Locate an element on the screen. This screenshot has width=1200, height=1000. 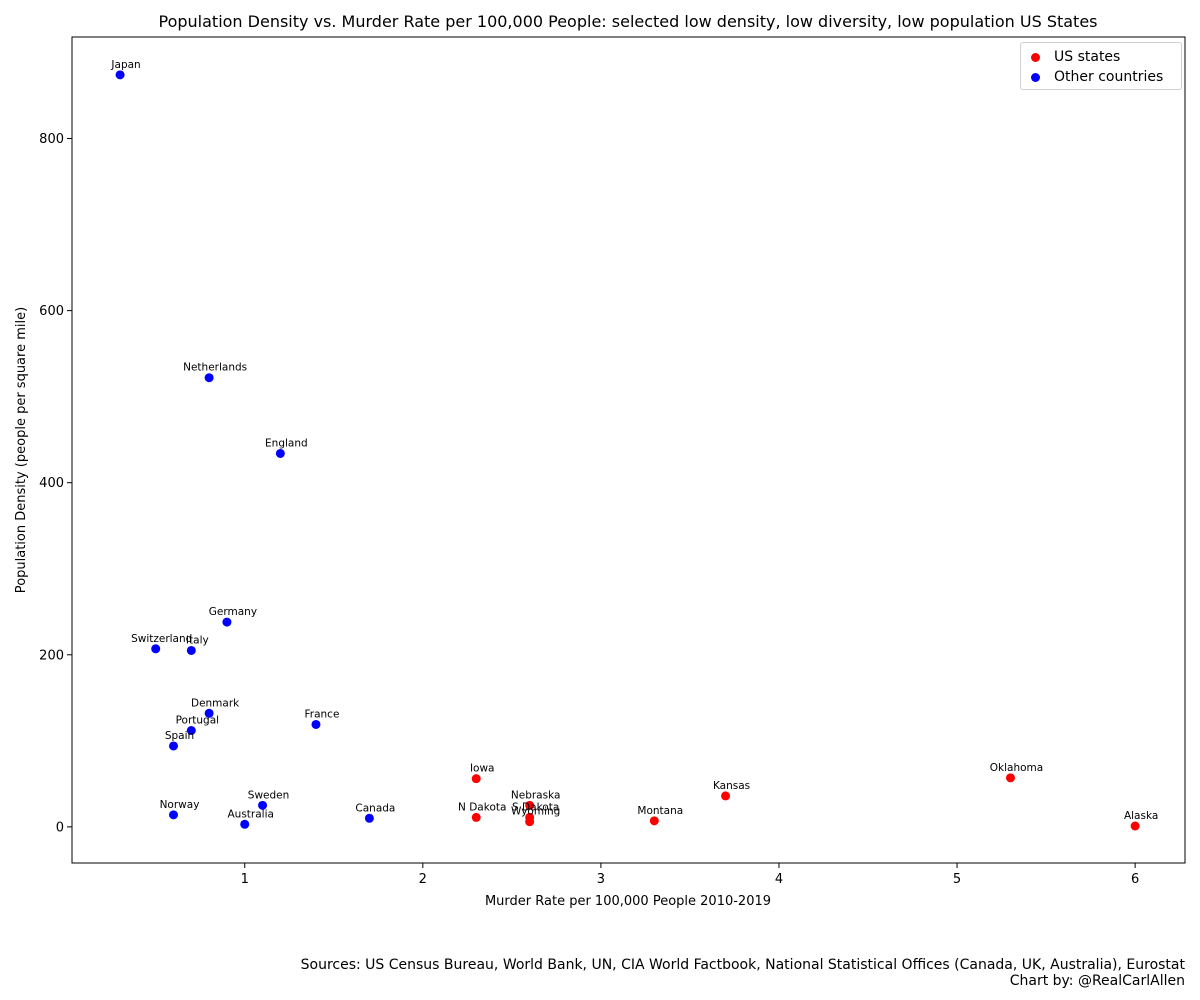
point-label: Italy is located at coordinates (197, 640).